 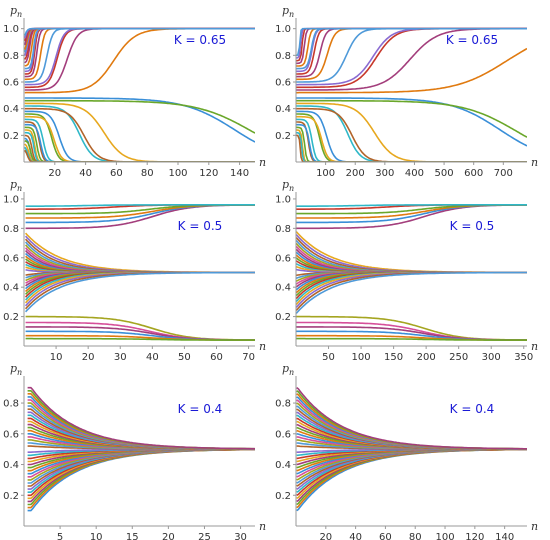 What do you see at coordinates (503, 173) in the screenshot?
I see `x-tick-label: 700` at bounding box center [503, 173].